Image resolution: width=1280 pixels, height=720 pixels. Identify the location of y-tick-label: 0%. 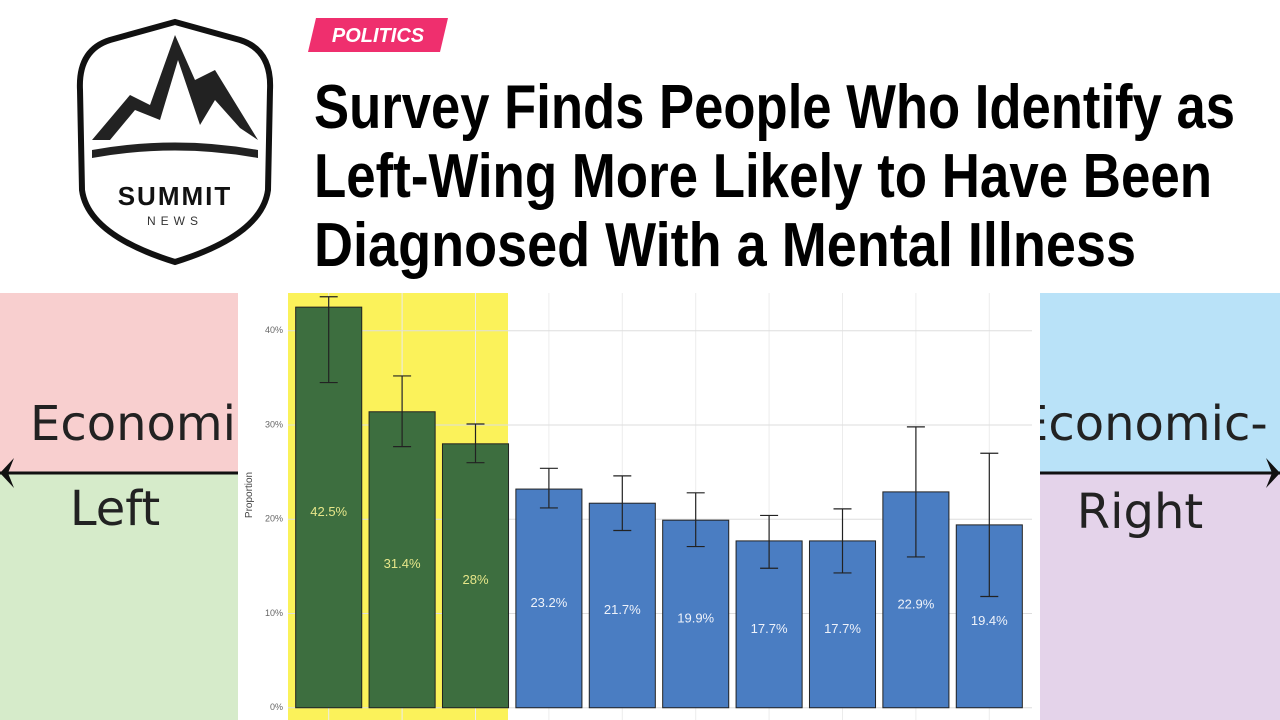
(276, 707).